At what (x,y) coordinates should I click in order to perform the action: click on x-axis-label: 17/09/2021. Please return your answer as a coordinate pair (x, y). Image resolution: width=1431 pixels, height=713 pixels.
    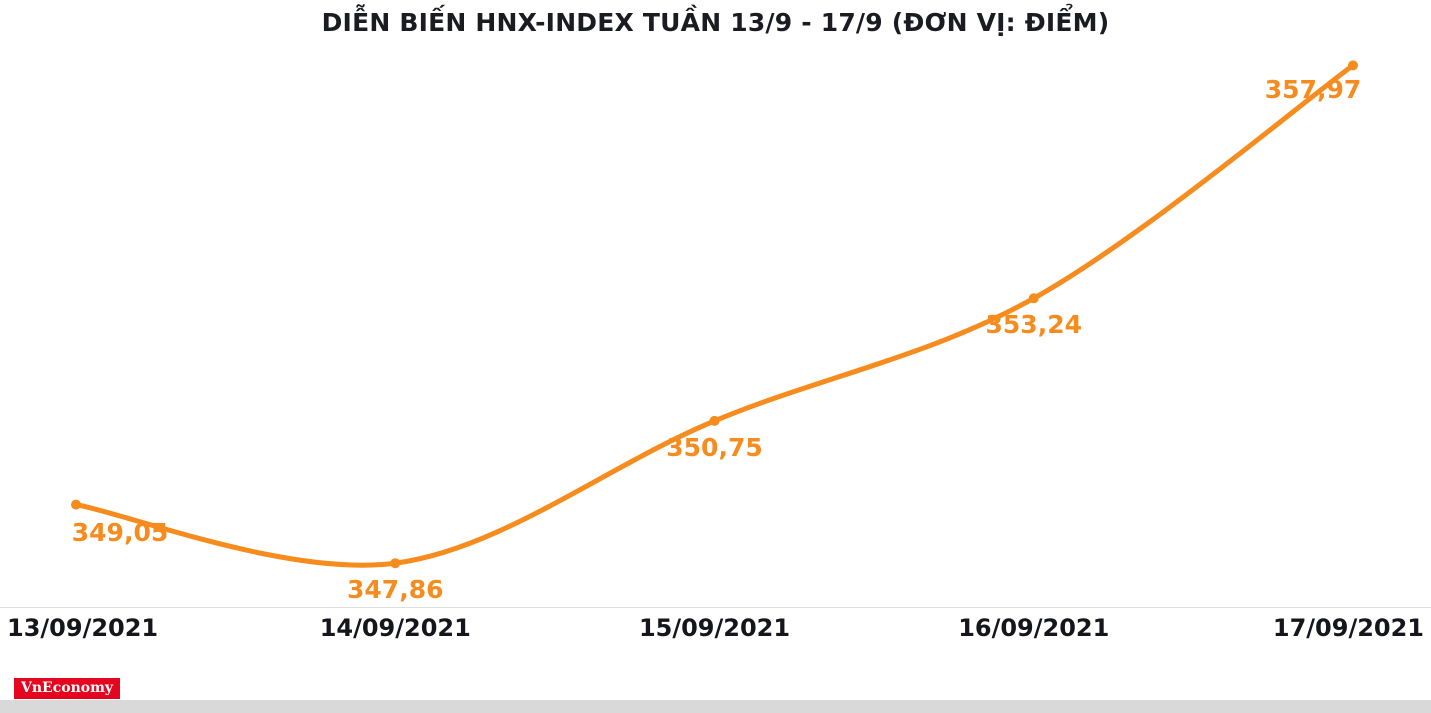
    Looking at the image, I should click on (1348, 628).